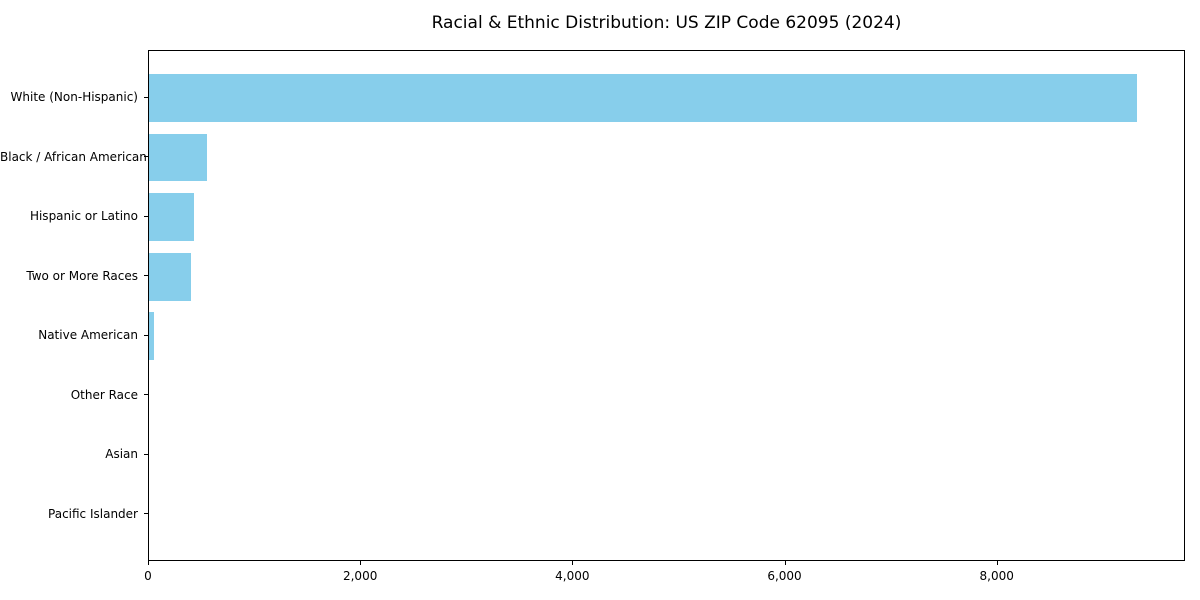 The image size is (1200, 600). What do you see at coordinates (572, 576) in the screenshot?
I see `x-tick-label-4000: 4,000` at bounding box center [572, 576].